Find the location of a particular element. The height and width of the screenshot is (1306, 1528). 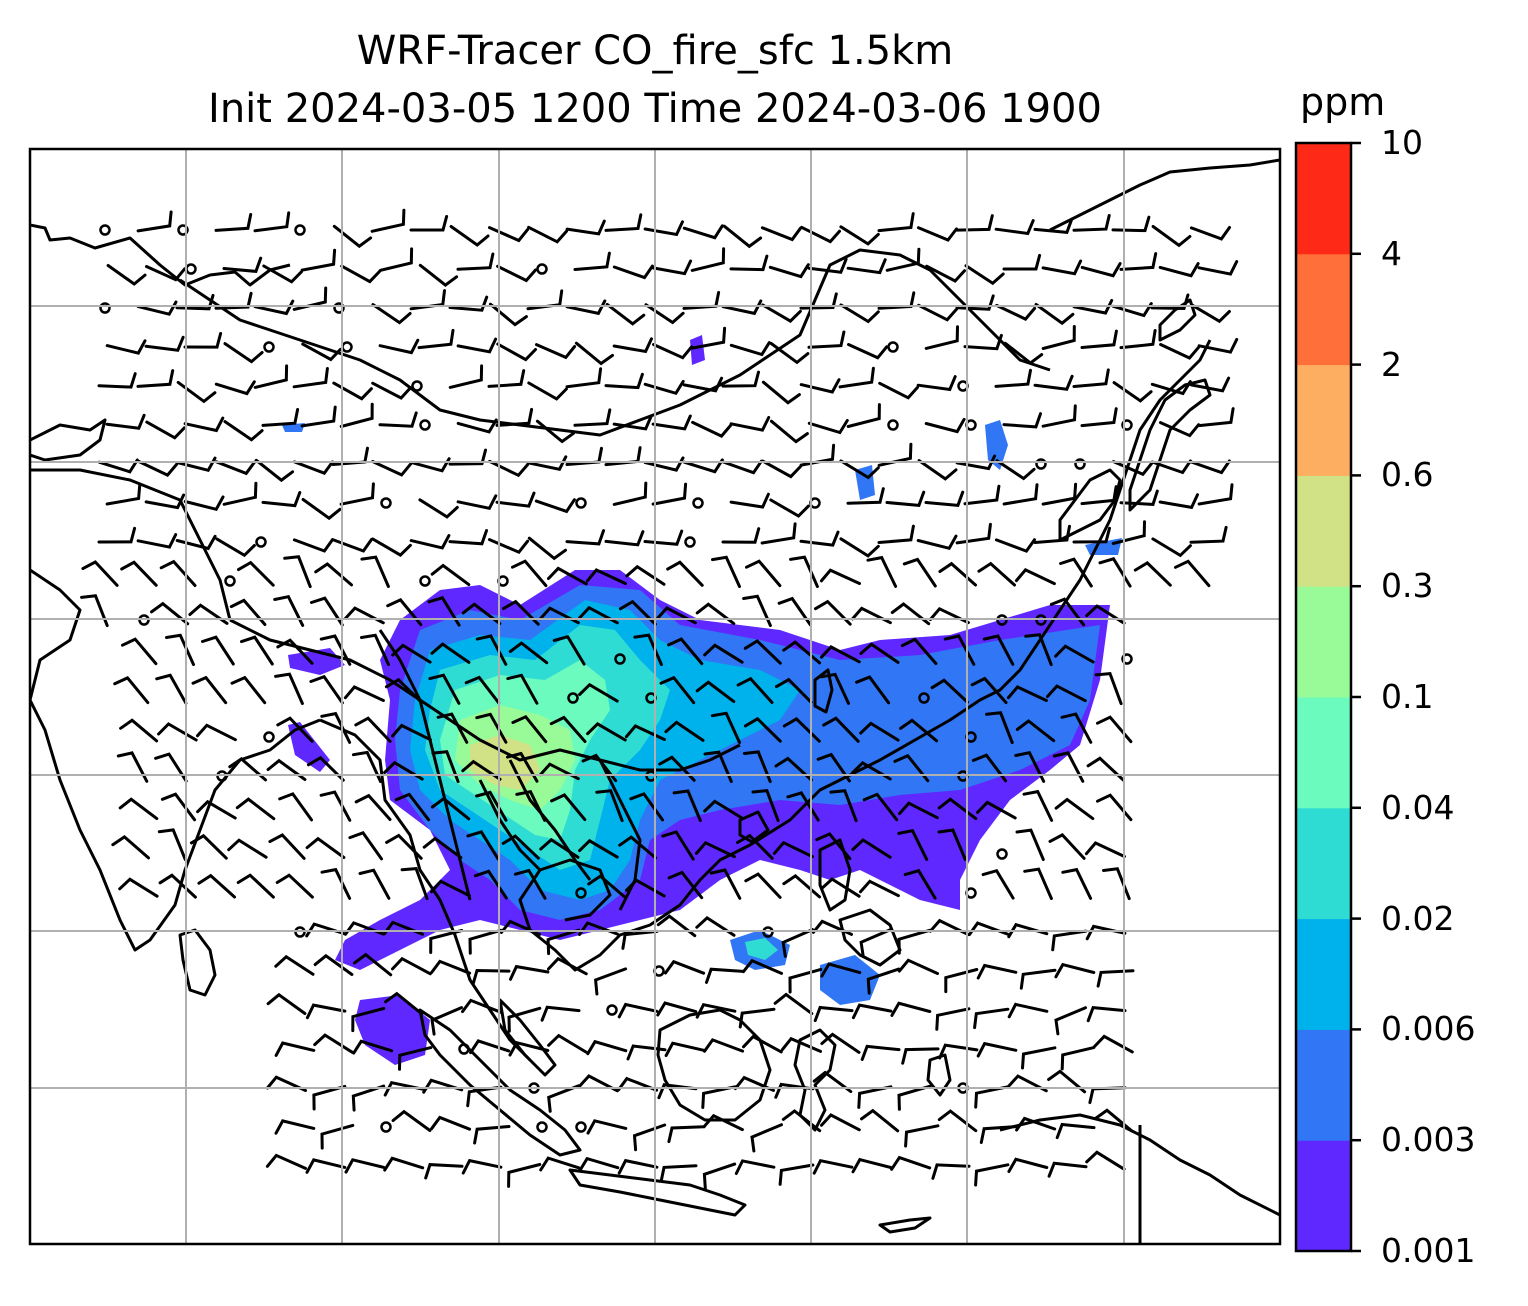

coastline-philippines-south is located at coordinates (870, 937).